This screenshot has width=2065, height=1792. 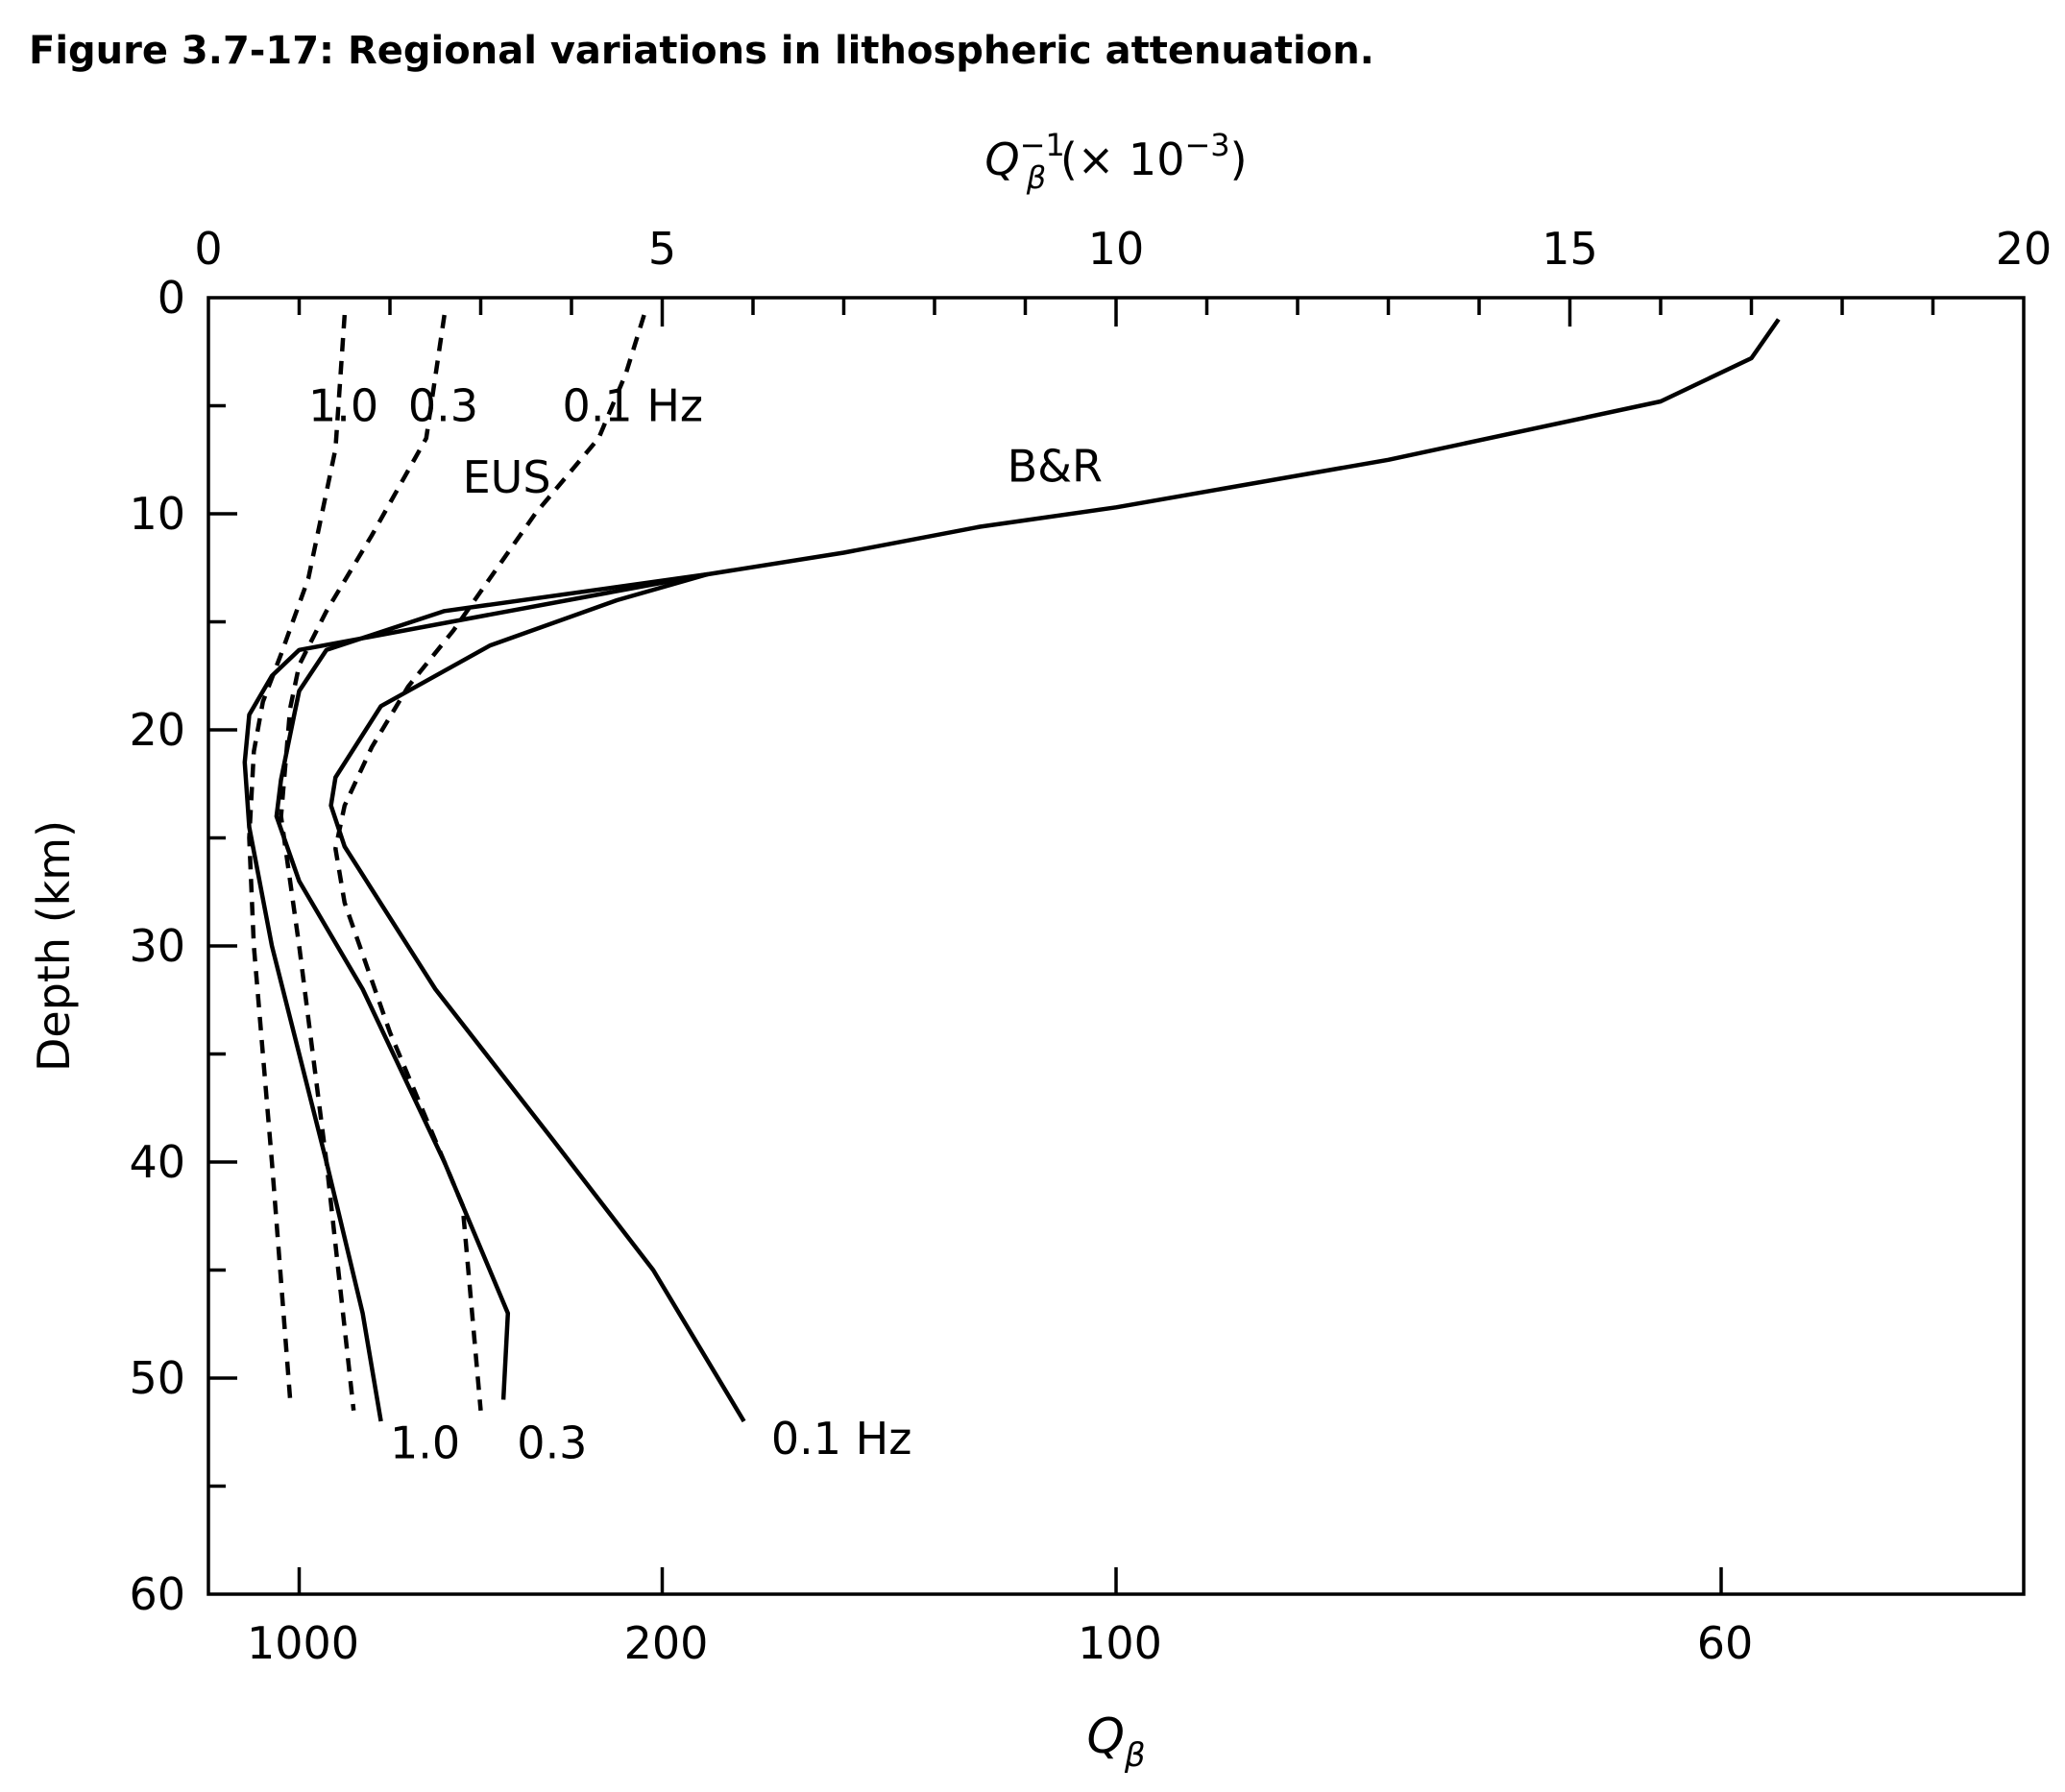 What do you see at coordinates (1725, 1643) in the screenshot?
I see `bottom-axis-tick-label: 60` at bounding box center [1725, 1643].